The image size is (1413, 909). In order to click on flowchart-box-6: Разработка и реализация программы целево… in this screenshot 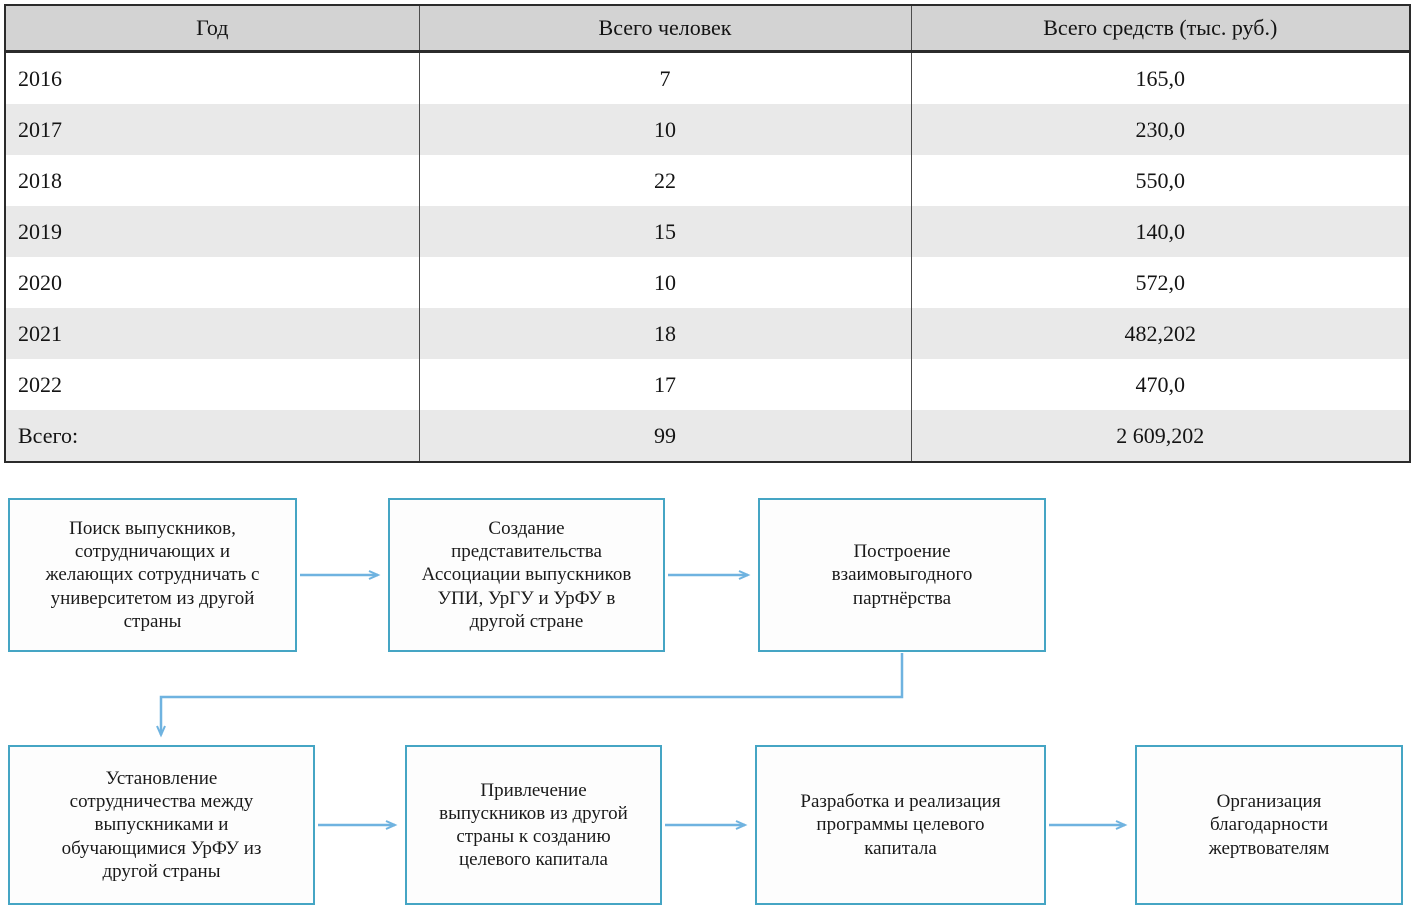, I will do `click(900, 825)`.